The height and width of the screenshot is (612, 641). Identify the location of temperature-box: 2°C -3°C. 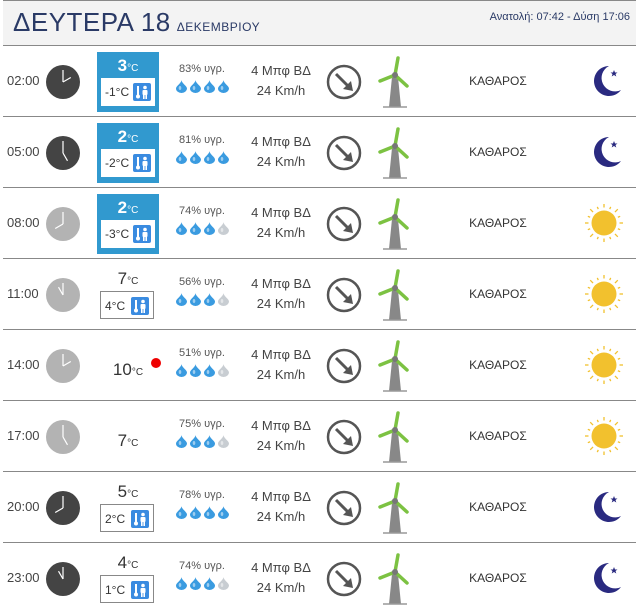
(128, 224).